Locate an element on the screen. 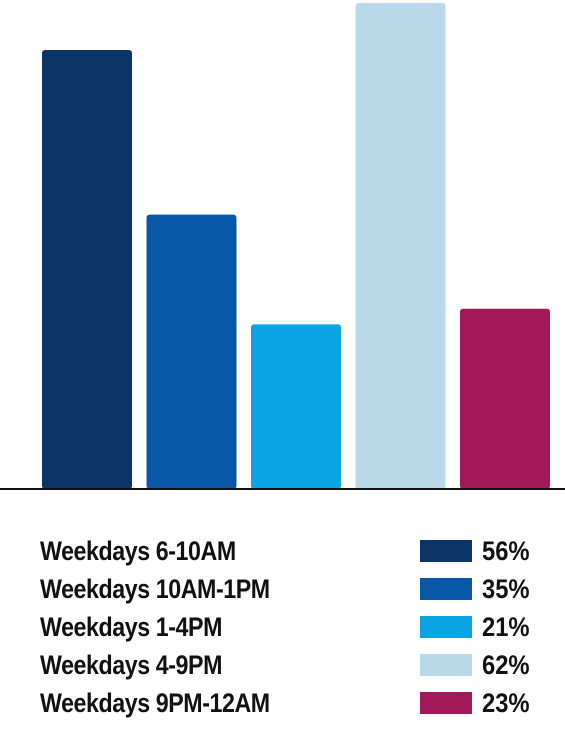 This screenshot has height=755, width=565. legend-row: Weekdays 4-9PM 62% is located at coordinates (300, 665).